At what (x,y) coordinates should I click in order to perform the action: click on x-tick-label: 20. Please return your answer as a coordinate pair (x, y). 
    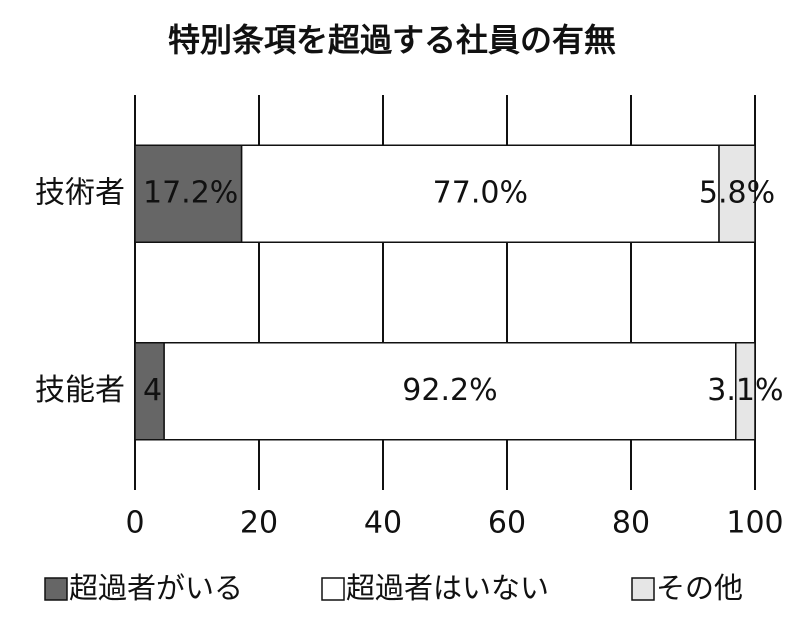
    Looking at the image, I should click on (259, 523).